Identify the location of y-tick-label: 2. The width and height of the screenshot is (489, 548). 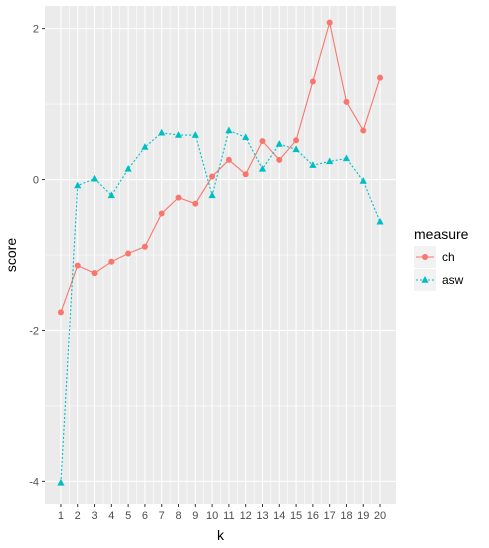
(36, 30).